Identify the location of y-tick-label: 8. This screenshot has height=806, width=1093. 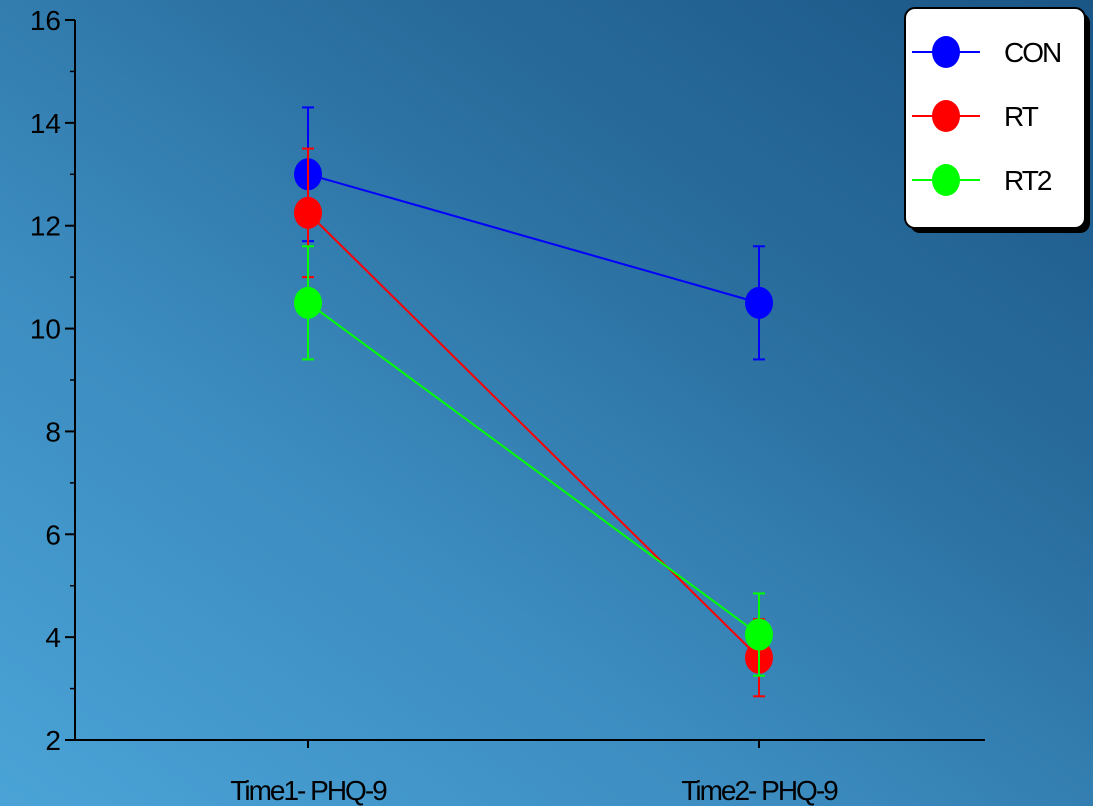
(53, 431).